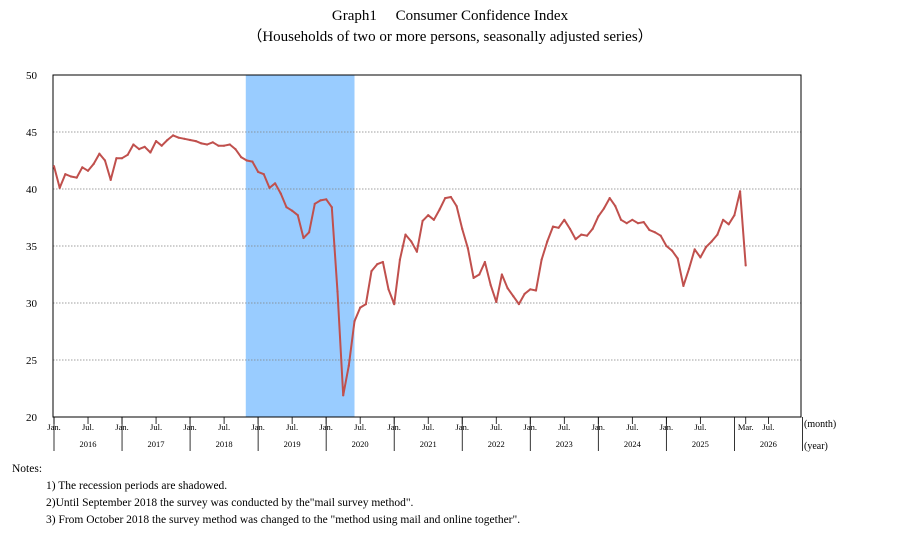 The width and height of the screenshot is (900, 545). What do you see at coordinates (32, 133) in the screenshot?
I see `y-tick-label: 45` at bounding box center [32, 133].